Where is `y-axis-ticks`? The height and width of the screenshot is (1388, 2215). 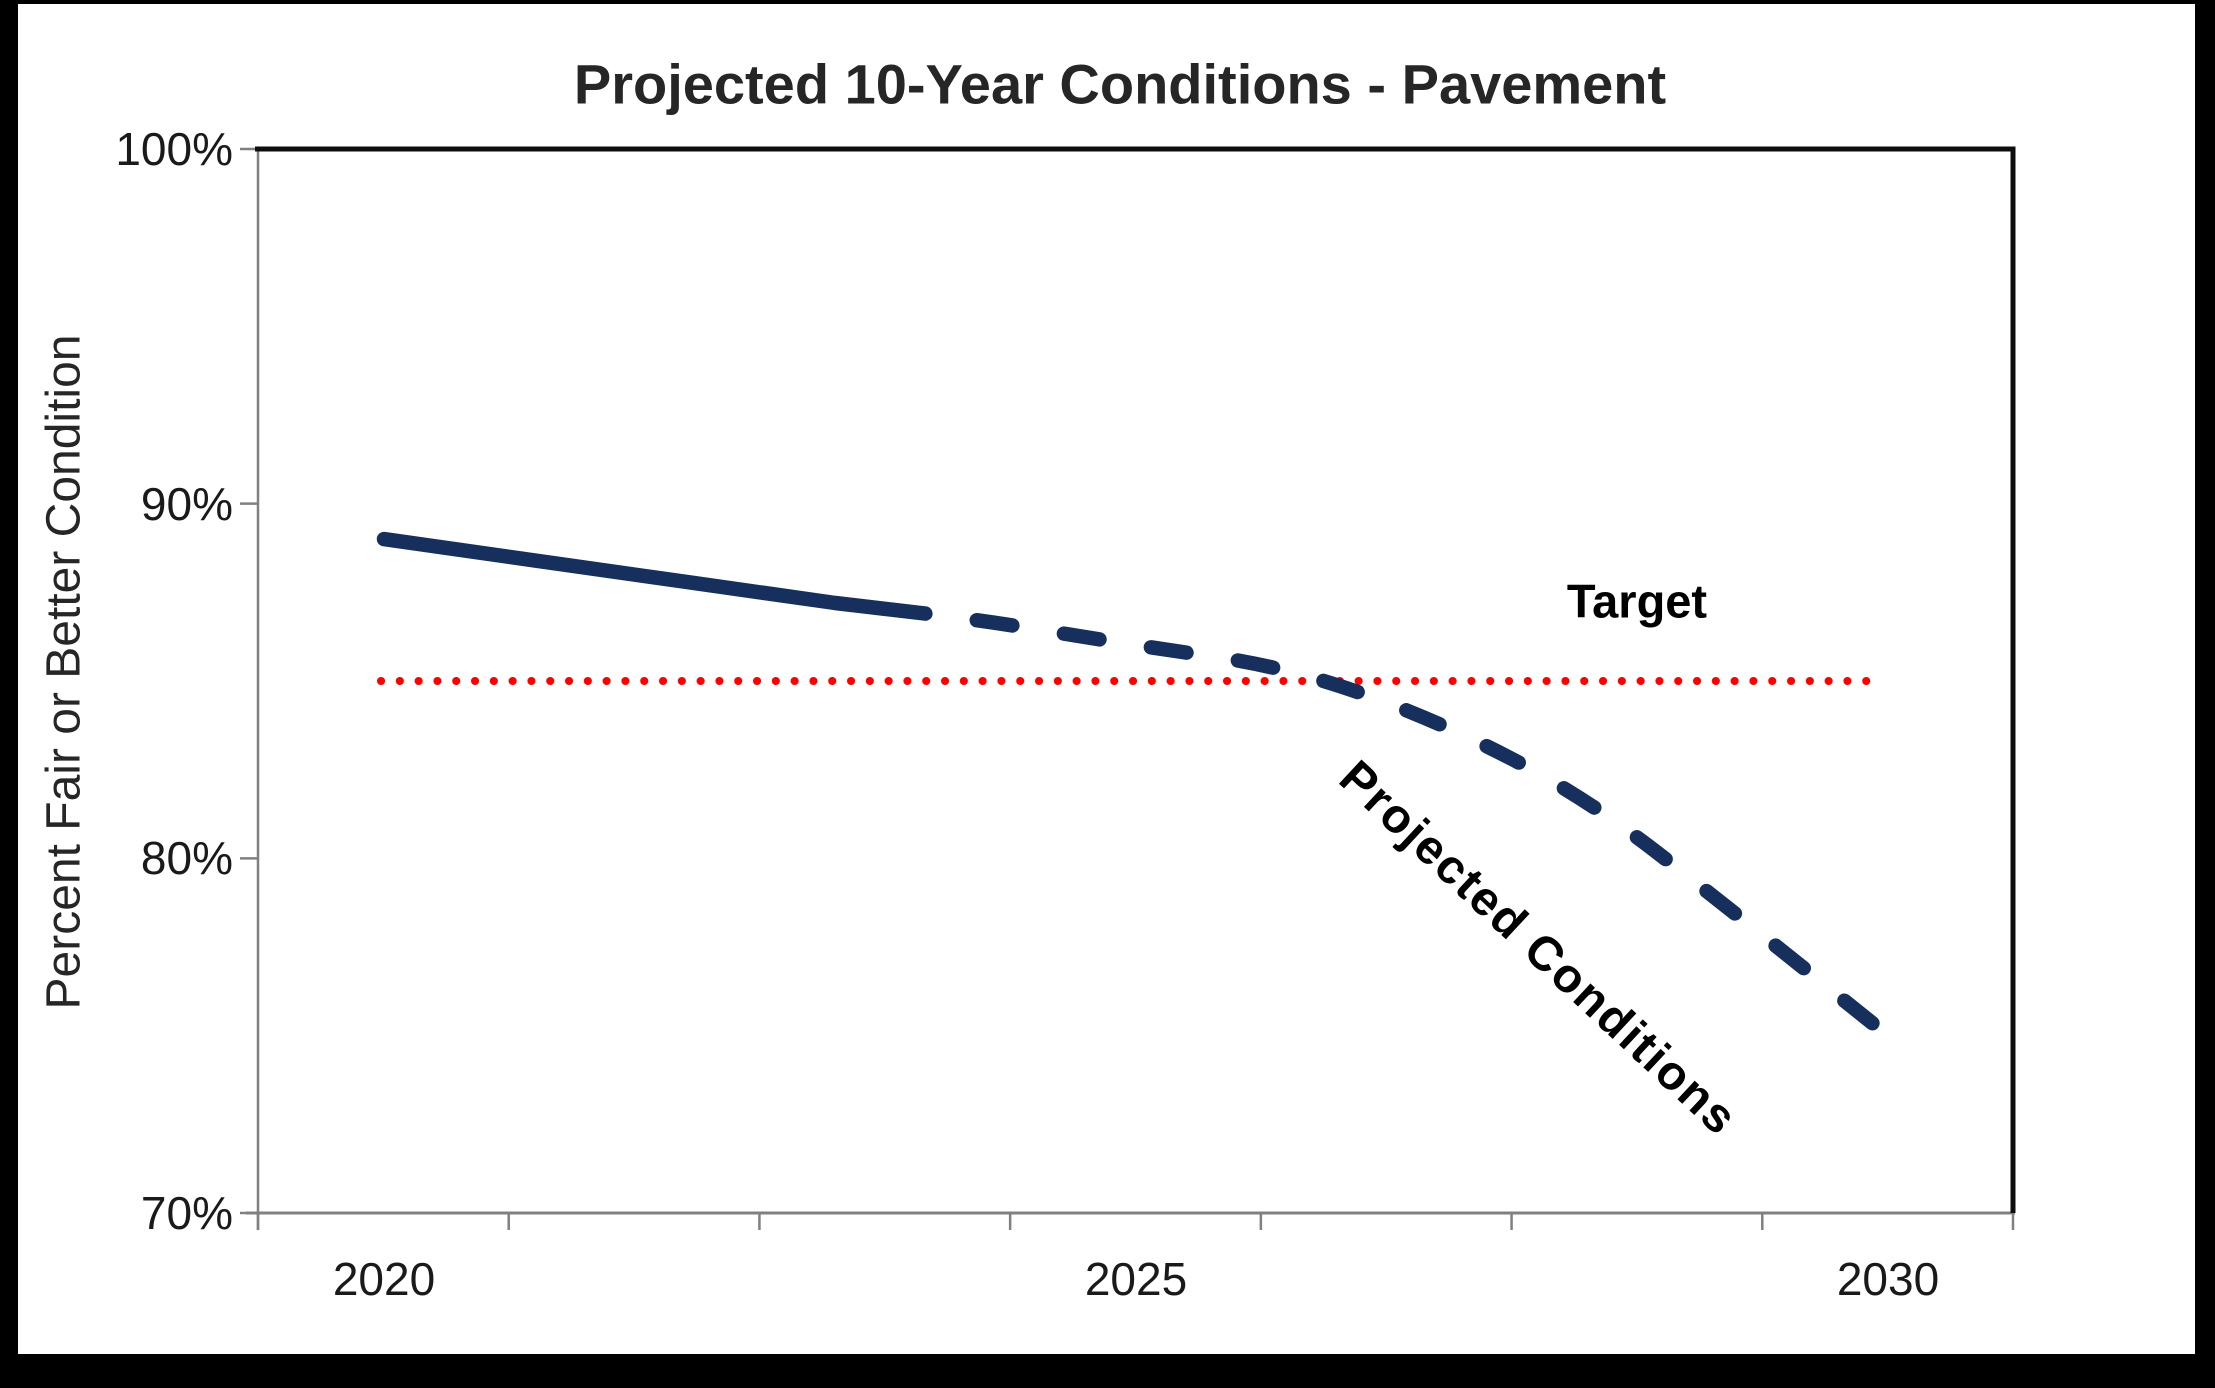 y-axis-ticks is located at coordinates (249, 681).